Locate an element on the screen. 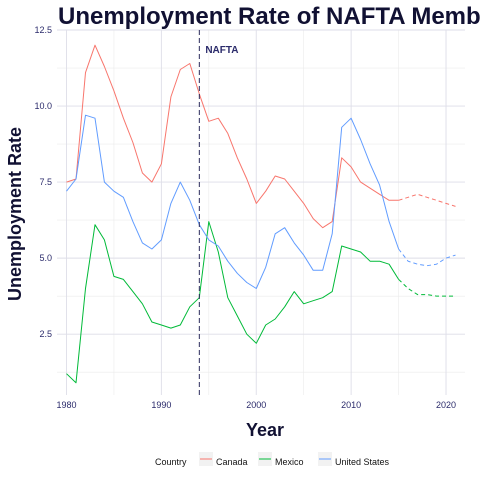 This screenshot has width=480, height=480. legend-title: Country is located at coordinates (171, 462).